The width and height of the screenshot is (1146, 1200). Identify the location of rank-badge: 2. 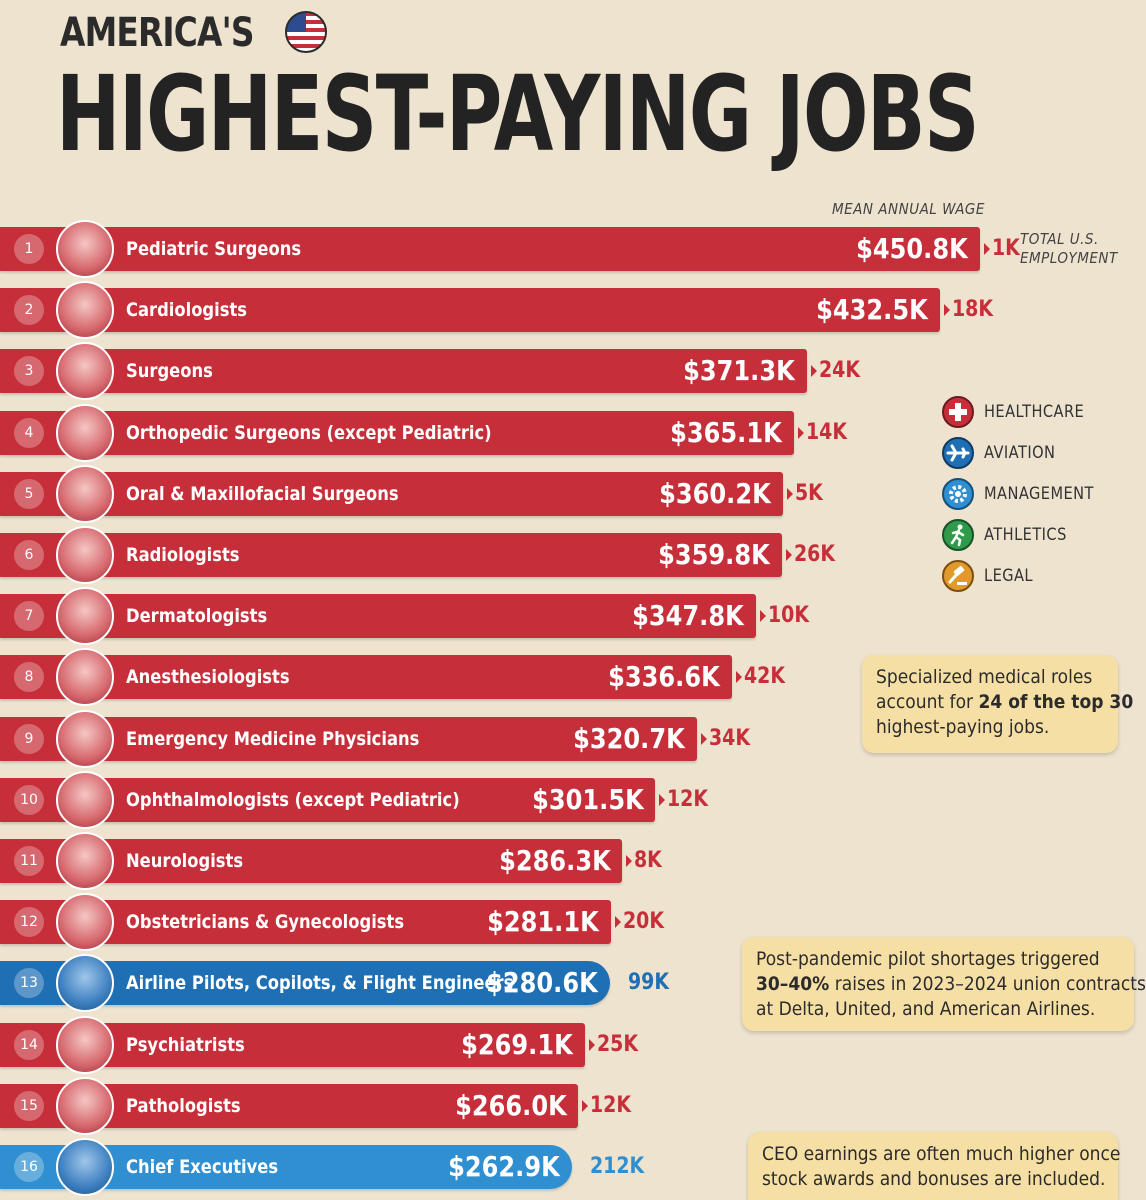
(29, 310).